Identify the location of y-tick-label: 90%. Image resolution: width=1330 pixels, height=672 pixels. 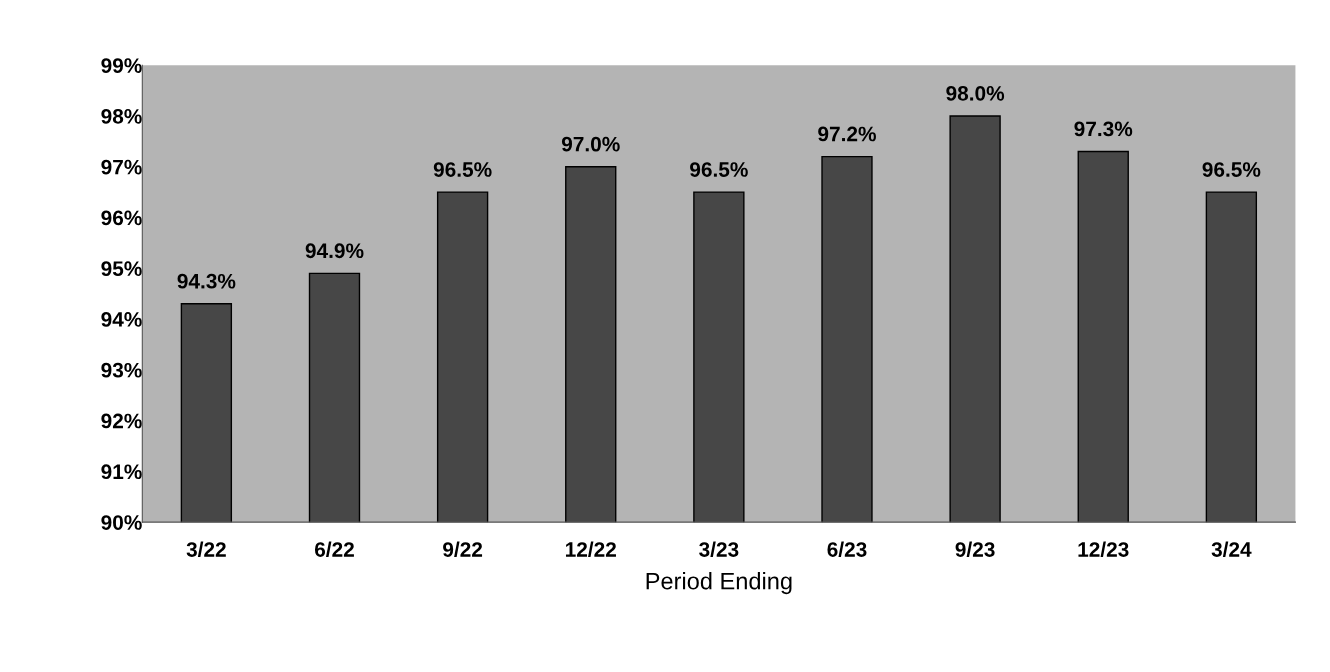
(121, 522).